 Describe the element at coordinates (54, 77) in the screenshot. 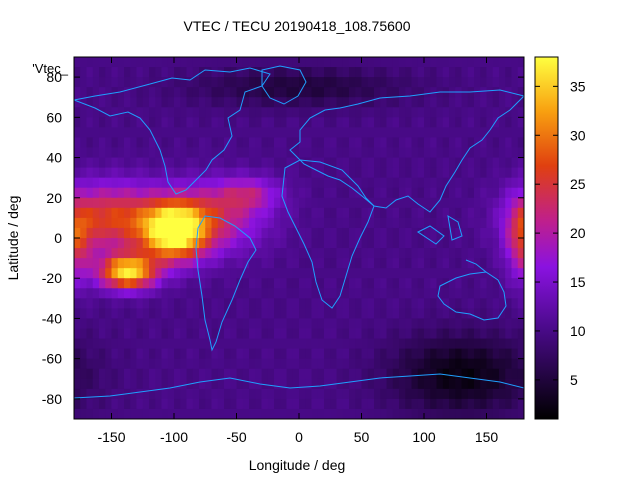

I see `y-tick-label: 80` at that location.